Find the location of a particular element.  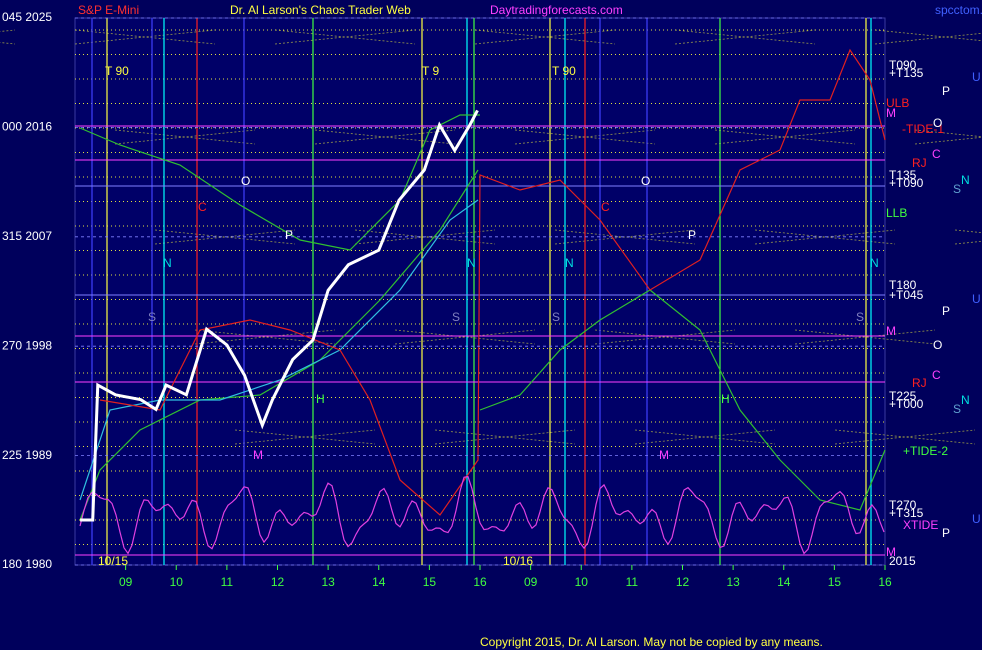

side-letter: O is located at coordinates (937, 123).